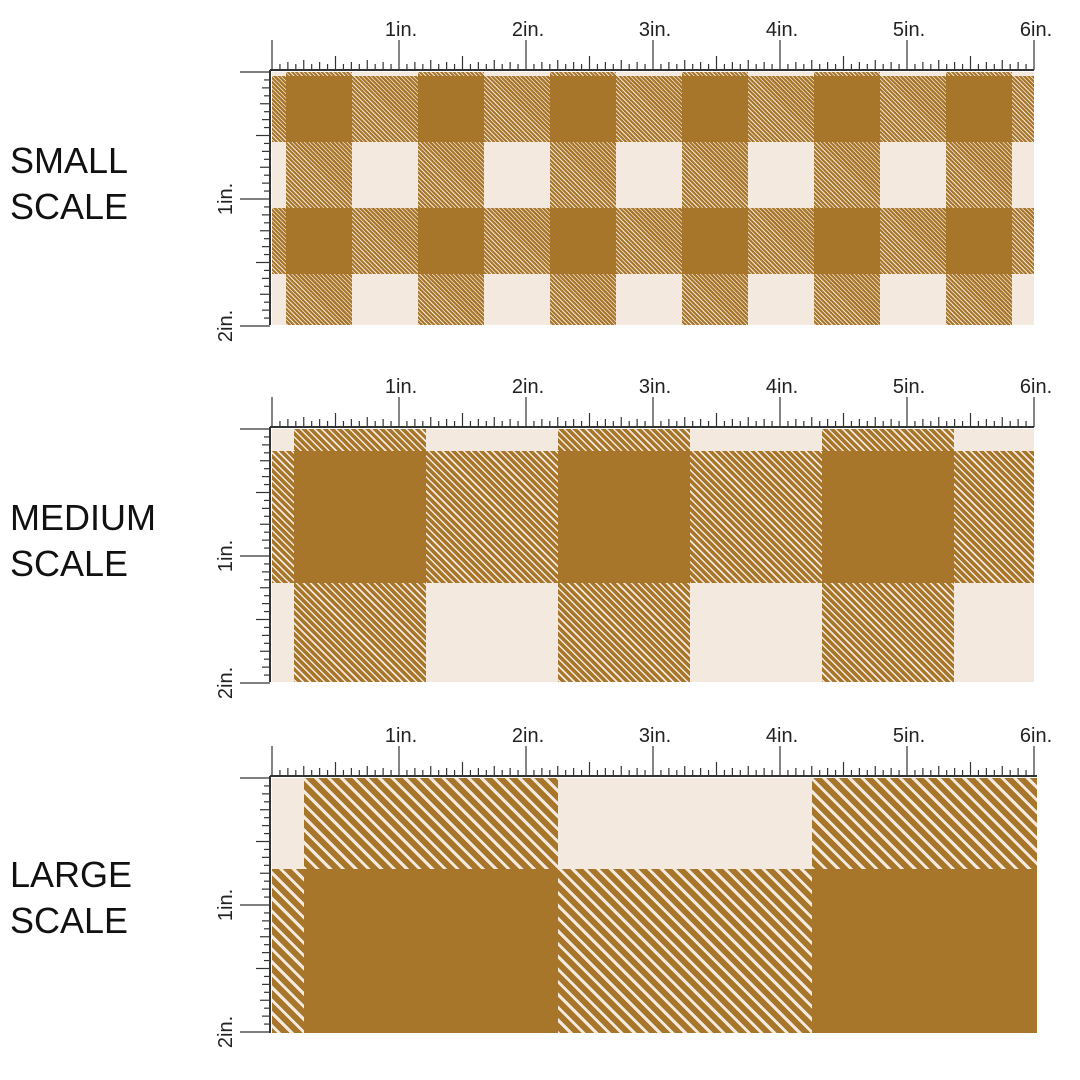 The image size is (1080, 1080). I want to click on scale-label-small: SMALL SCALE, so click(69, 184).